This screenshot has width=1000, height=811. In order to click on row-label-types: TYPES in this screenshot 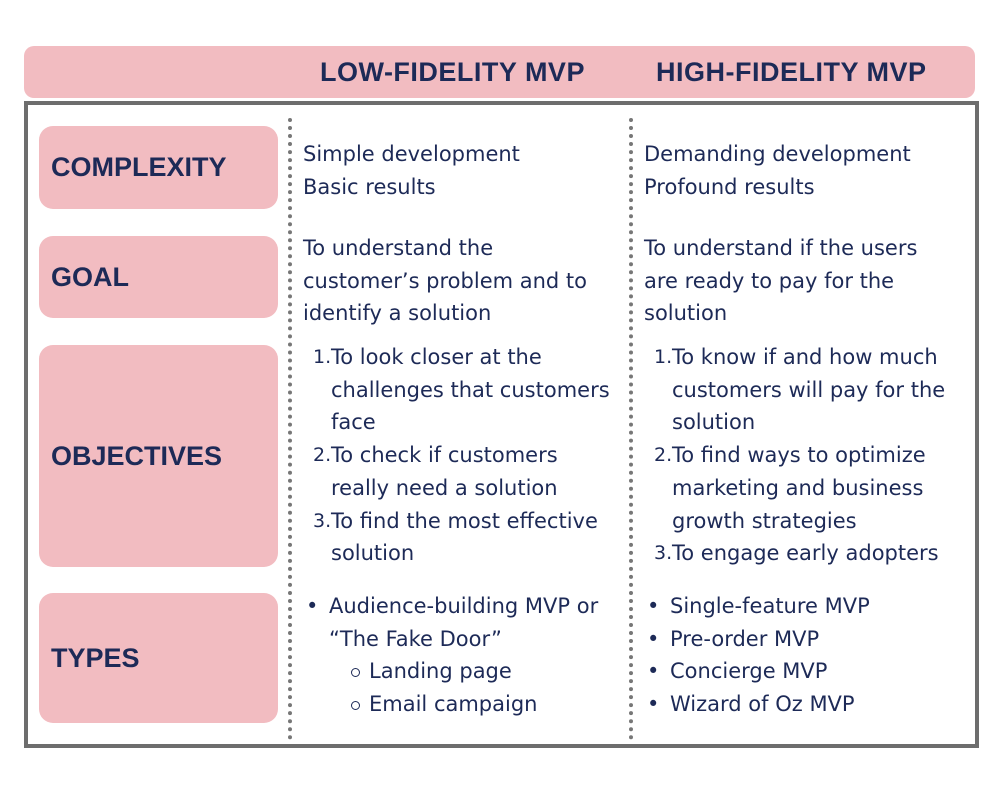, I will do `click(158, 658)`.